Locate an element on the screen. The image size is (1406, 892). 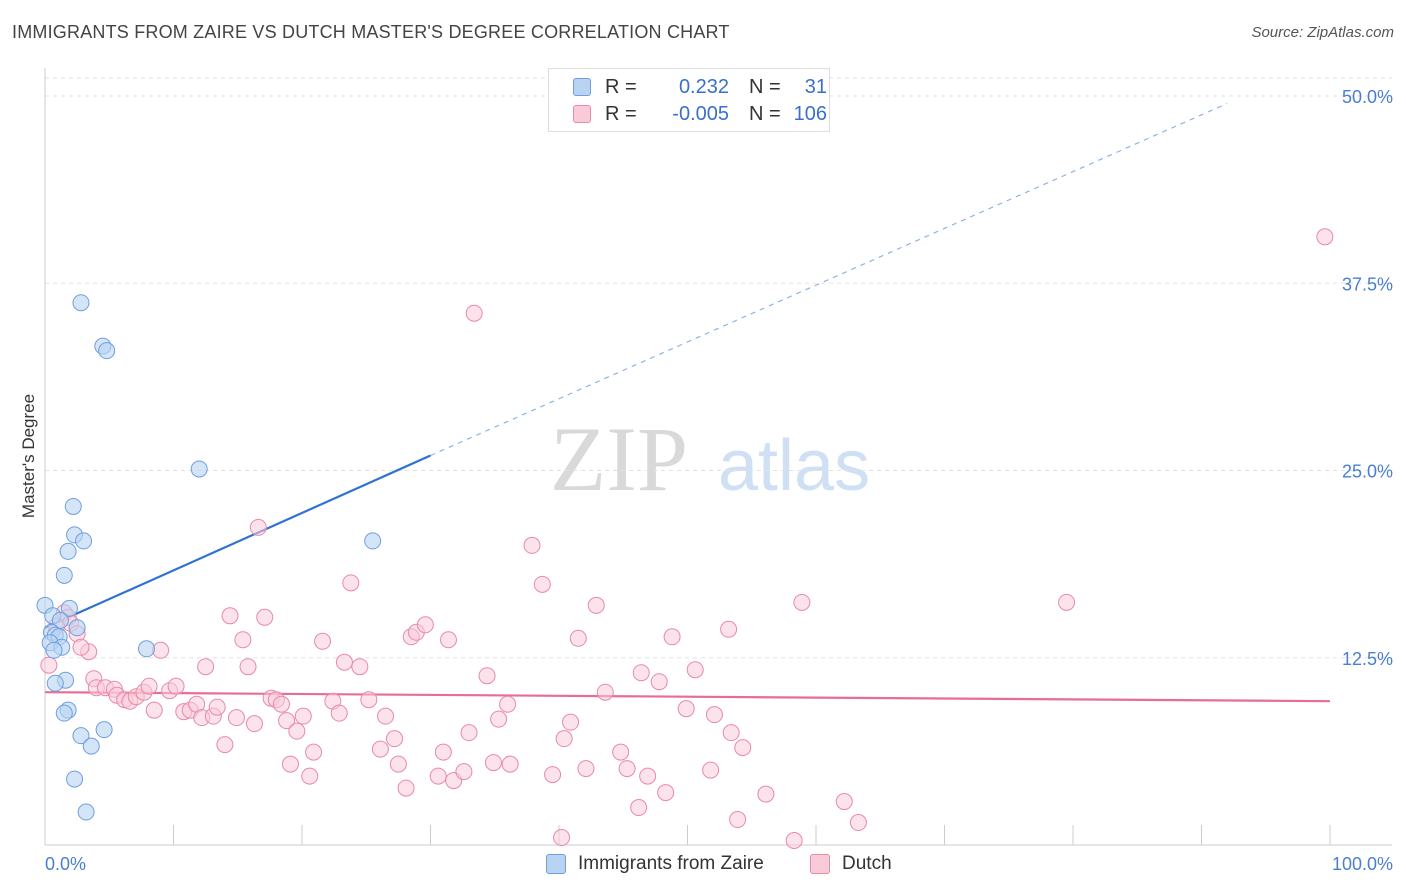
x-tick-label: 100.0% is located at coordinates (1362, 864).